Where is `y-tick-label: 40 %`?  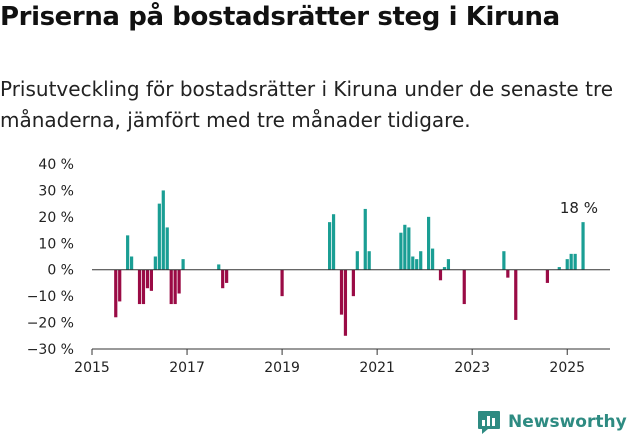
y-tick-label: 40 % is located at coordinates (56, 165).